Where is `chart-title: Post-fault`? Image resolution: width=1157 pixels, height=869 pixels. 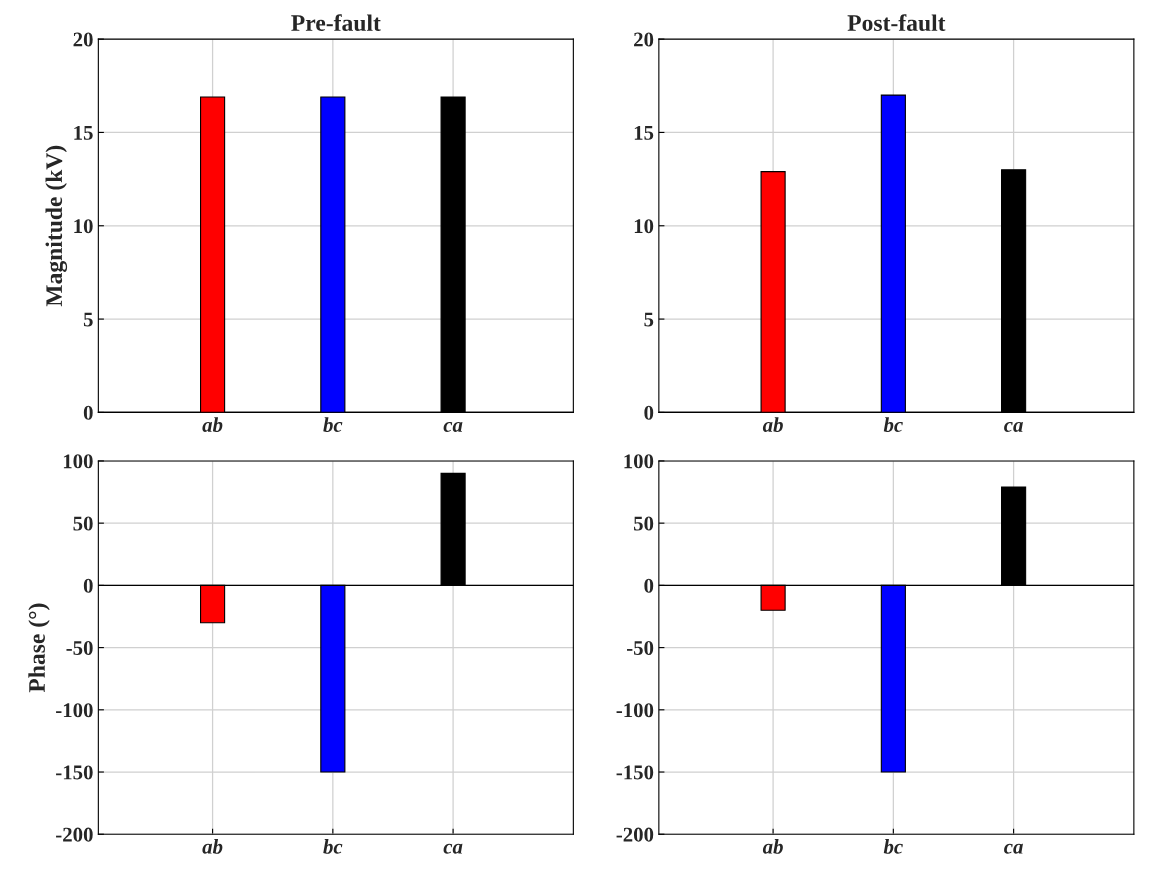
chart-title: Post-fault is located at coordinates (896, 23).